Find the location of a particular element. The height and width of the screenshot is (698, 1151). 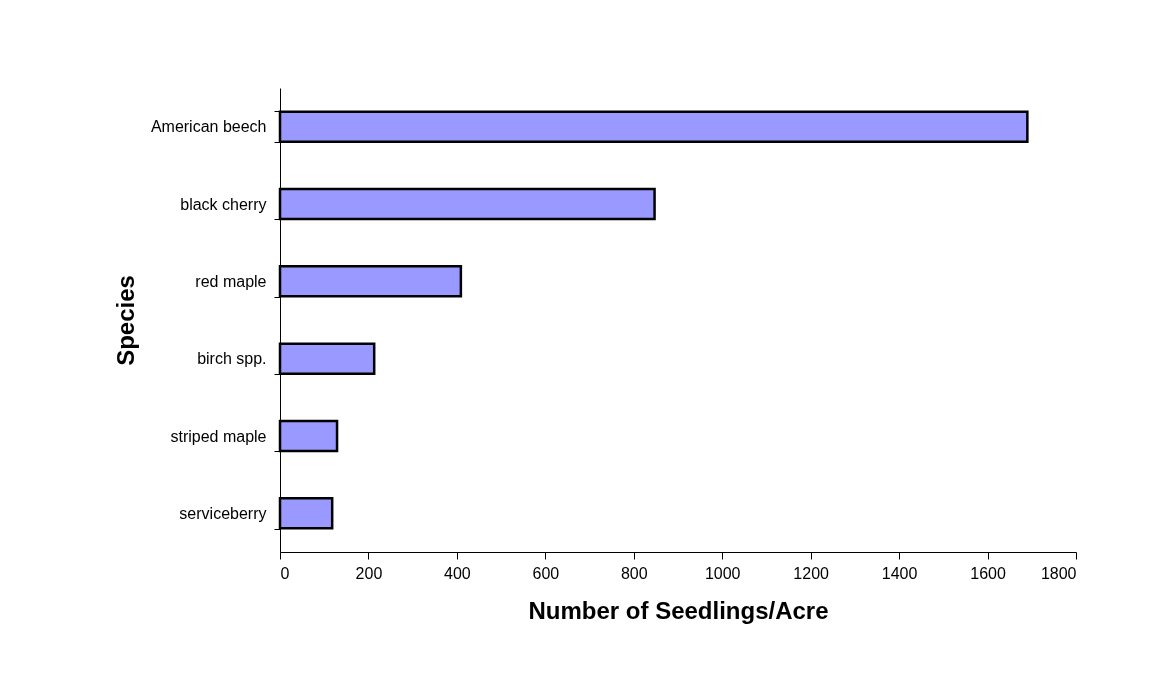

x-tick-label: 1600 is located at coordinates (988, 573).